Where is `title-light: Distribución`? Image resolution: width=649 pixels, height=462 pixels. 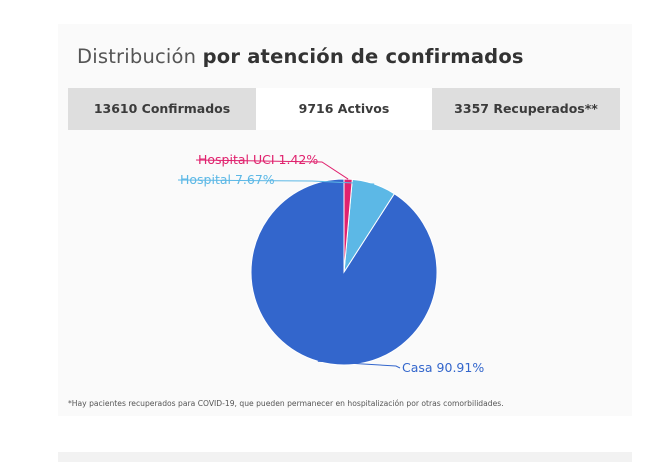
title-light: Distribución is located at coordinates (140, 56).